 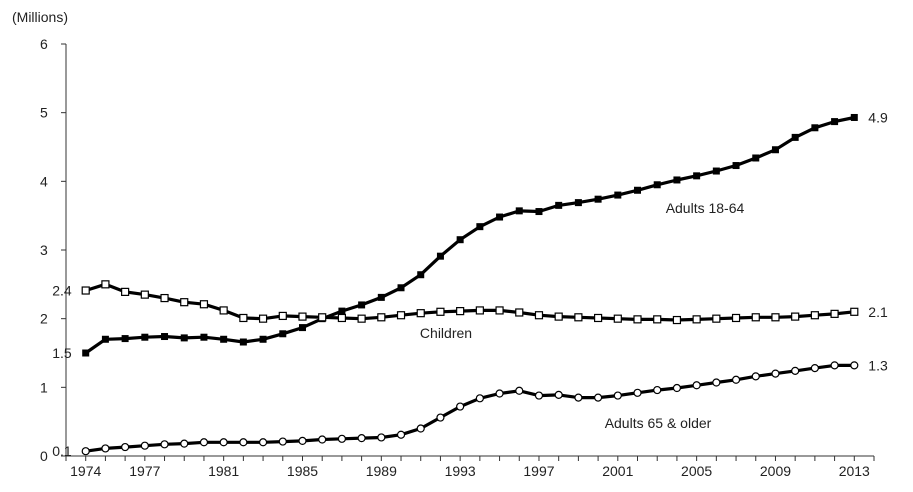 What do you see at coordinates (878, 365) in the screenshot?
I see `series-end-value-label: 1.3` at bounding box center [878, 365].